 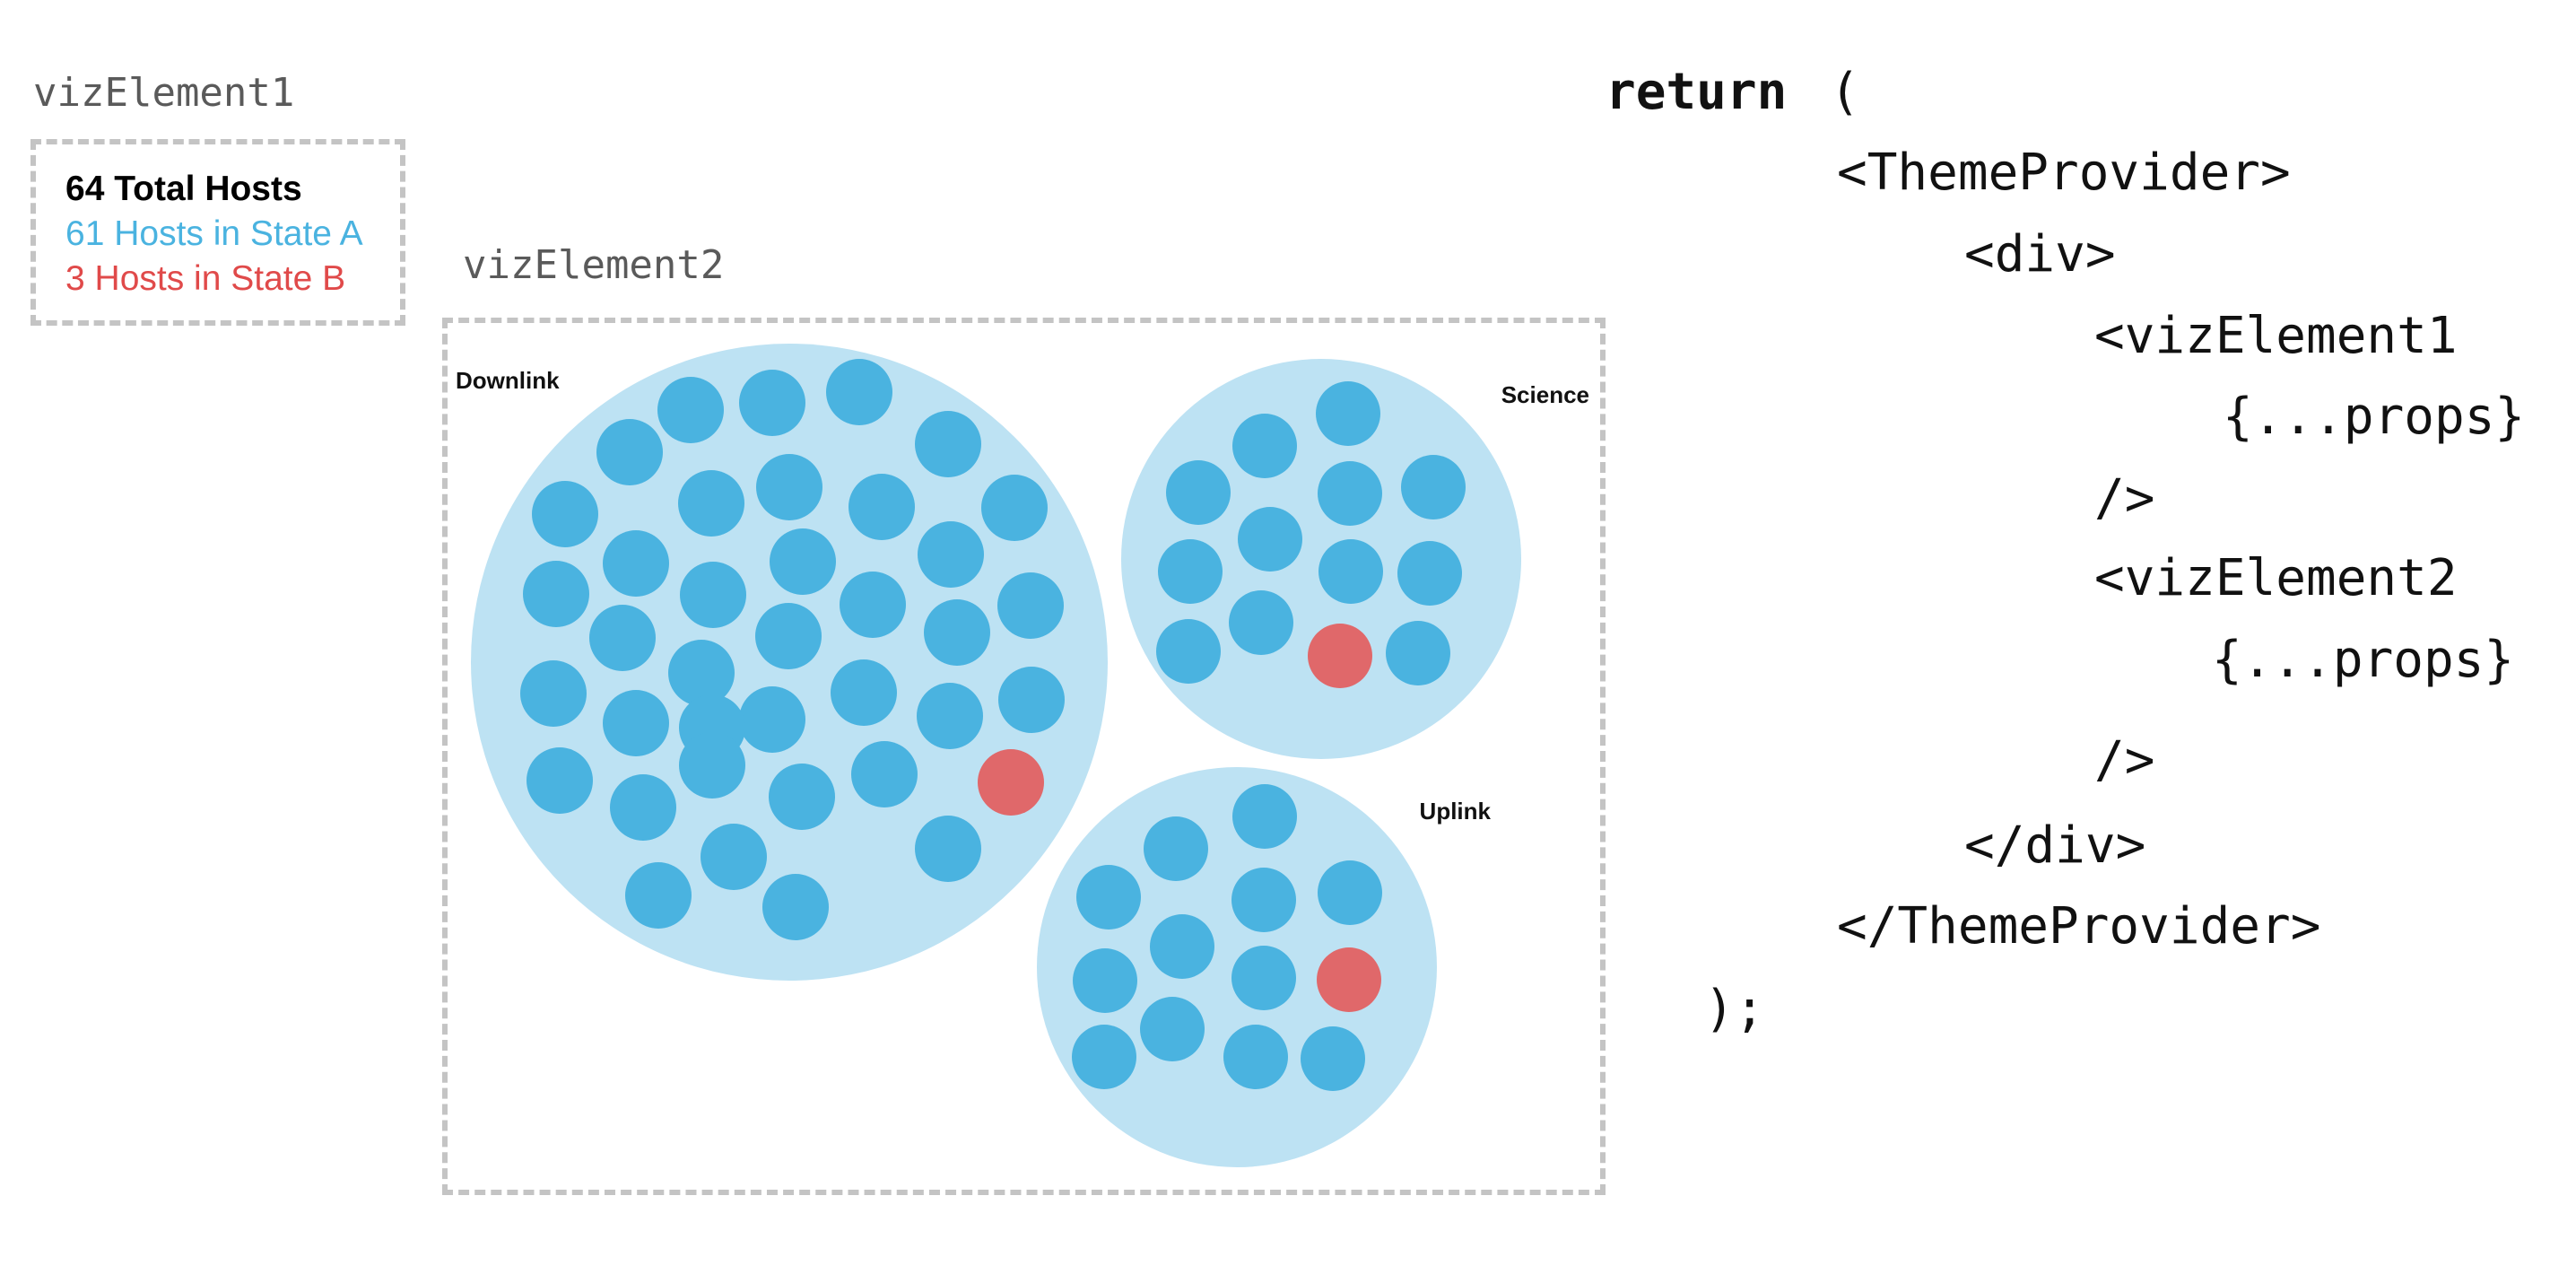 What do you see at coordinates (594, 265) in the screenshot?
I see `viz-element-2-label: vizElement2` at bounding box center [594, 265].